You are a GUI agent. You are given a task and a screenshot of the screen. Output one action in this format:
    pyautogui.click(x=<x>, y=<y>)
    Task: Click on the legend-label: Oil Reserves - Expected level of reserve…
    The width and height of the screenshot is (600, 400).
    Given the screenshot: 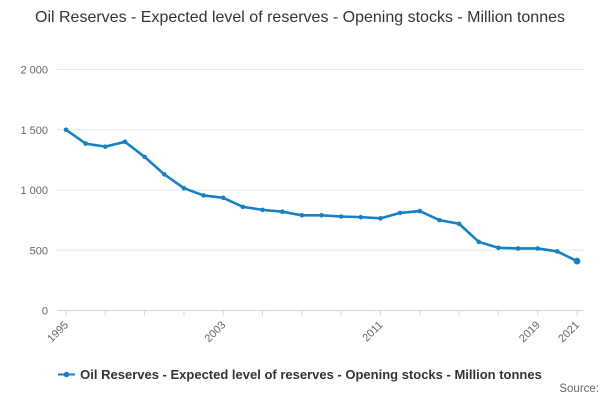 What is the action you would take?
    pyautogui.click(x=311, y=374)
    